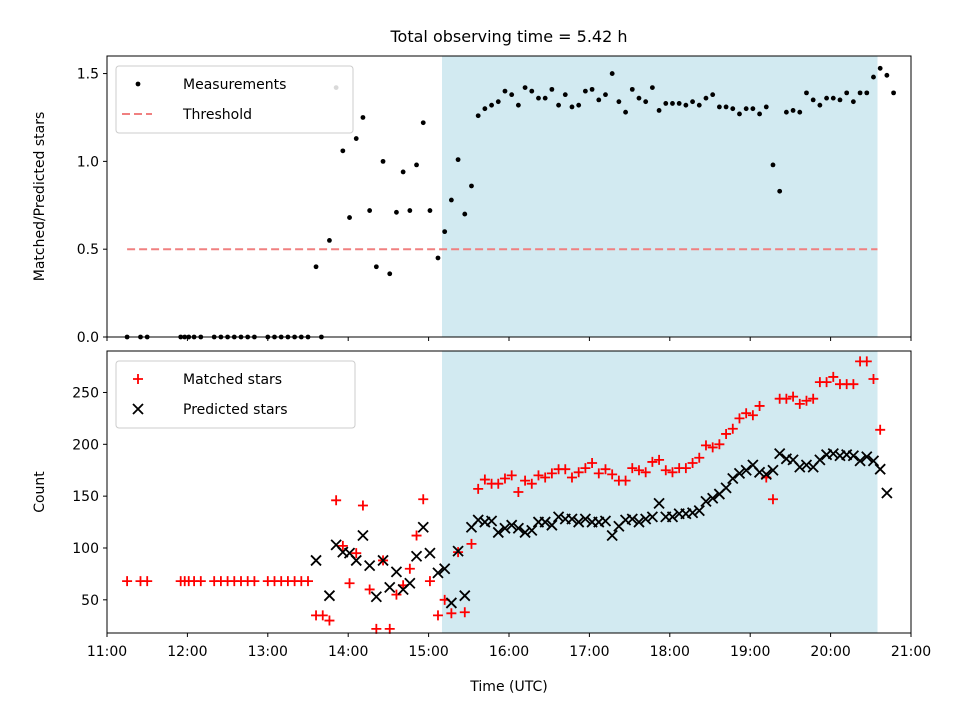 Image resolution: width=960 pixels, height=720 pixels. What do you see at coordinates (85, 497) in the screenshot?
I see `y-tick-label: 150` at bounding box center [85, 497].